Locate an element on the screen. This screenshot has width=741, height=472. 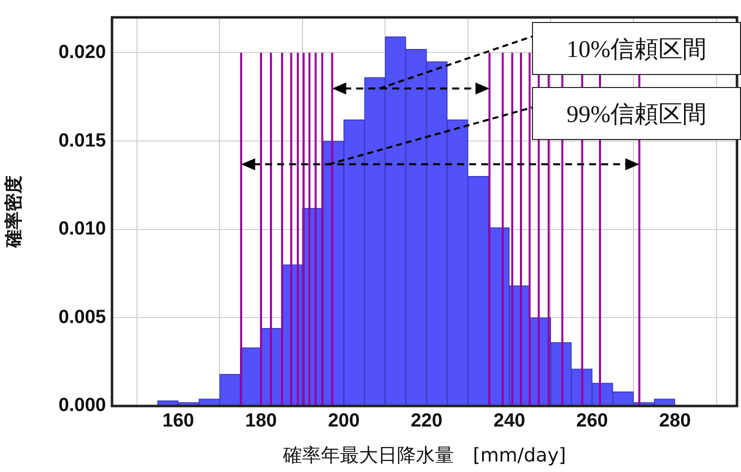
x-axis-title: 確率年最大日降水量 [mm/day] is located at coordinates (424, 455).